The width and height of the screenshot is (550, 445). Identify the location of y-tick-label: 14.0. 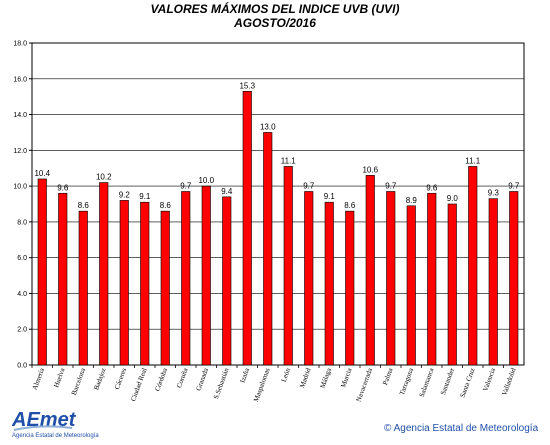
(20, 115).